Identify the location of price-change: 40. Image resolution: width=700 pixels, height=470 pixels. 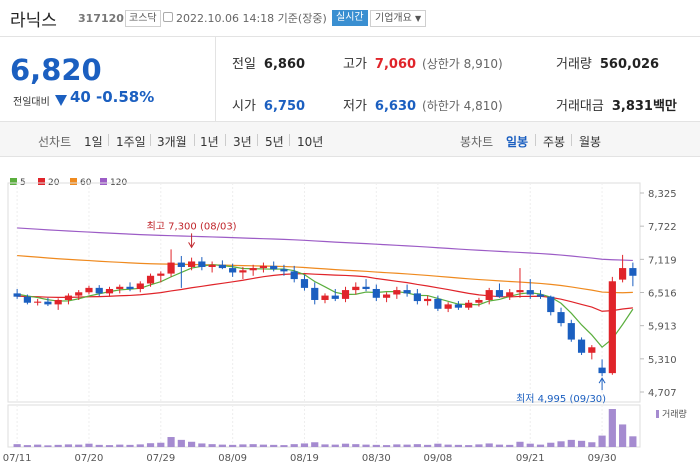
(80, 97).